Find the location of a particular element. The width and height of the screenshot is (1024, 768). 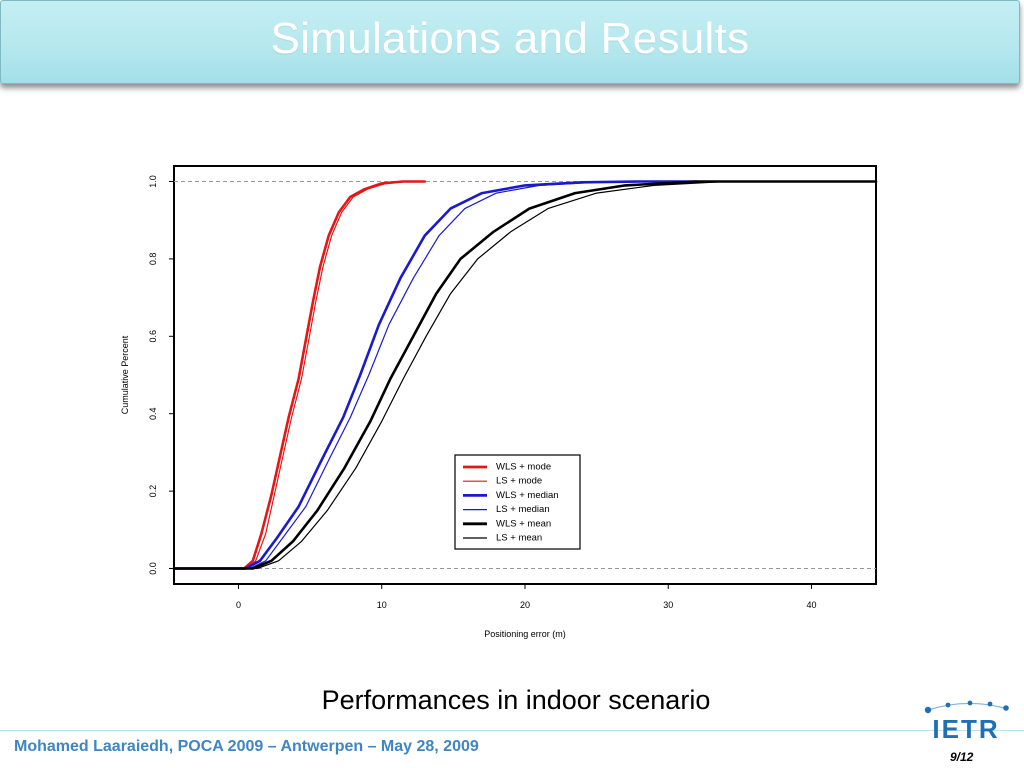

x-axis-label: Positioning error (m) is located at coordinates (525, 634).